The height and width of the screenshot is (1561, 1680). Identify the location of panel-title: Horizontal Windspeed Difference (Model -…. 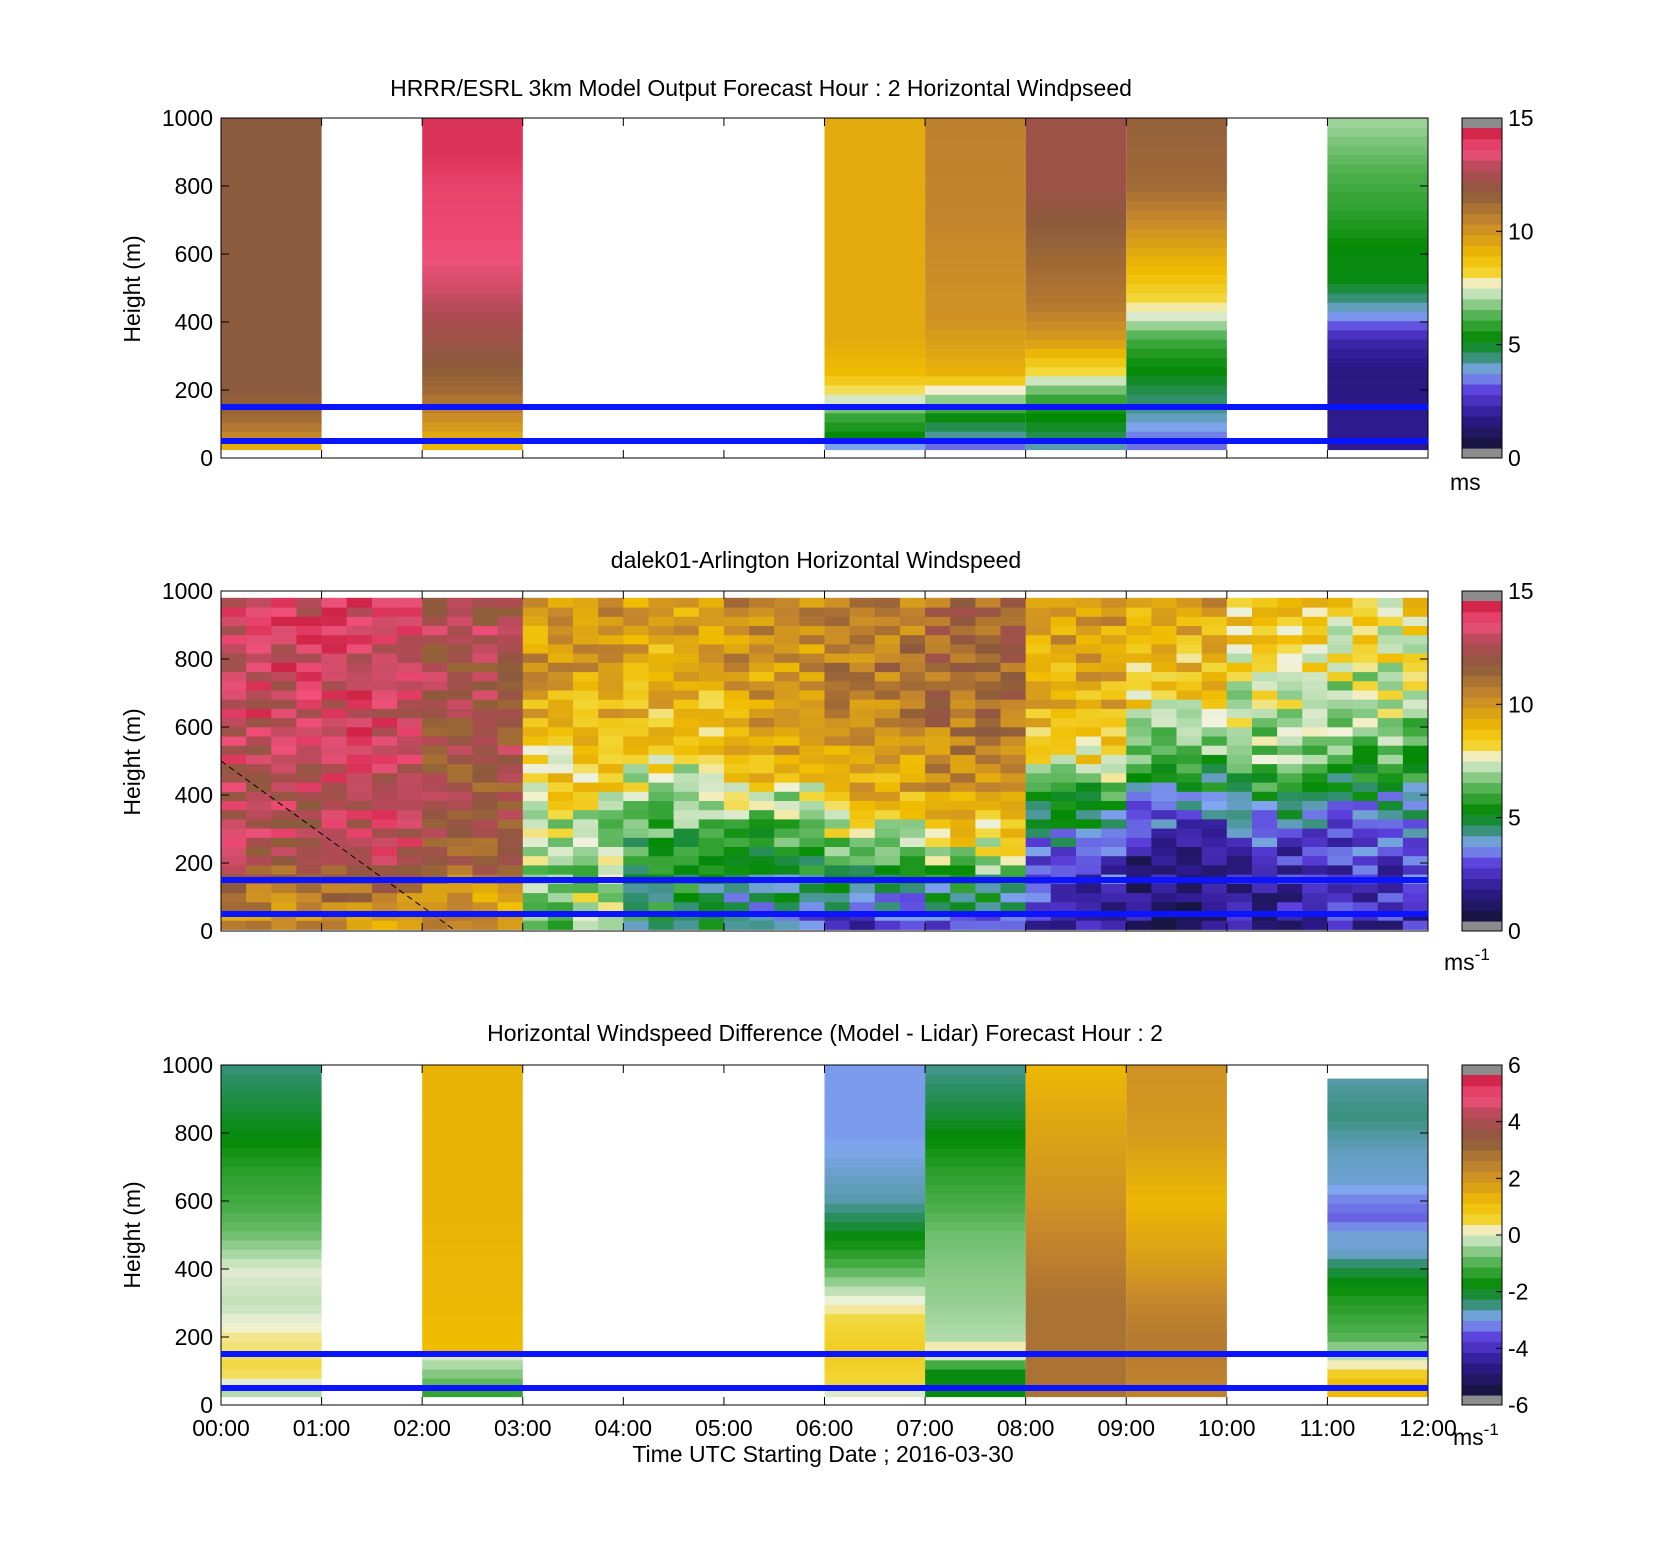
(825, 1033).